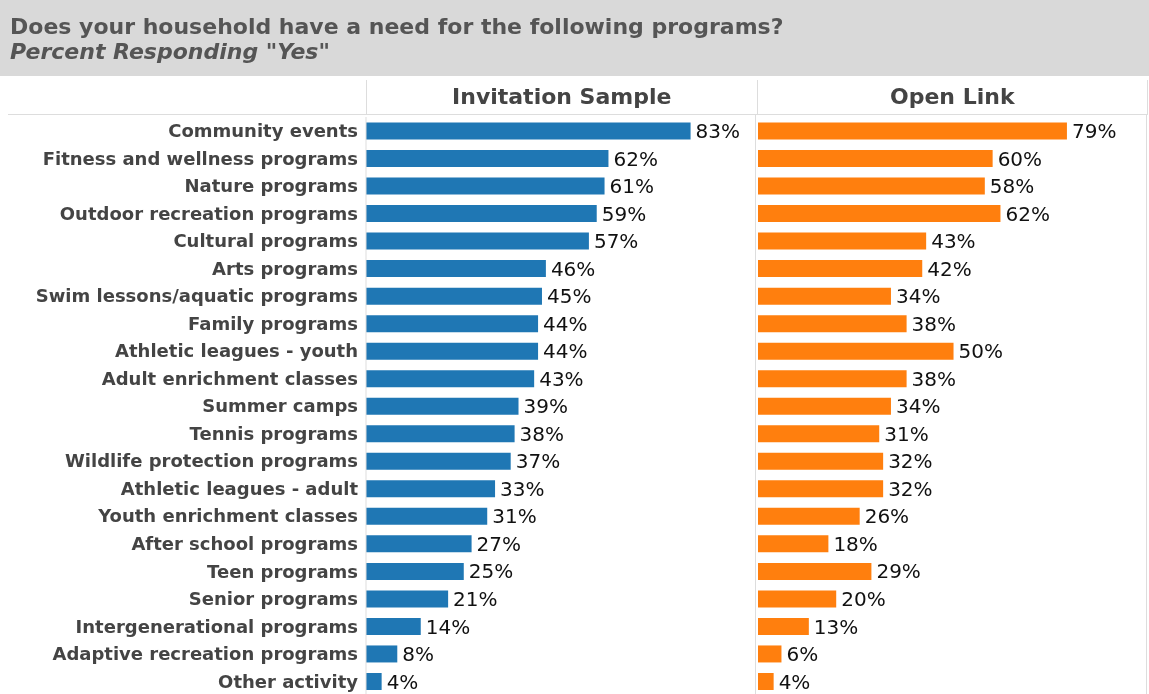 The width and height of the screenshot is (1149, 694). Describe the element at coordinates (448, 626) in the screenshot. I see `data-label: 14%` at that location.